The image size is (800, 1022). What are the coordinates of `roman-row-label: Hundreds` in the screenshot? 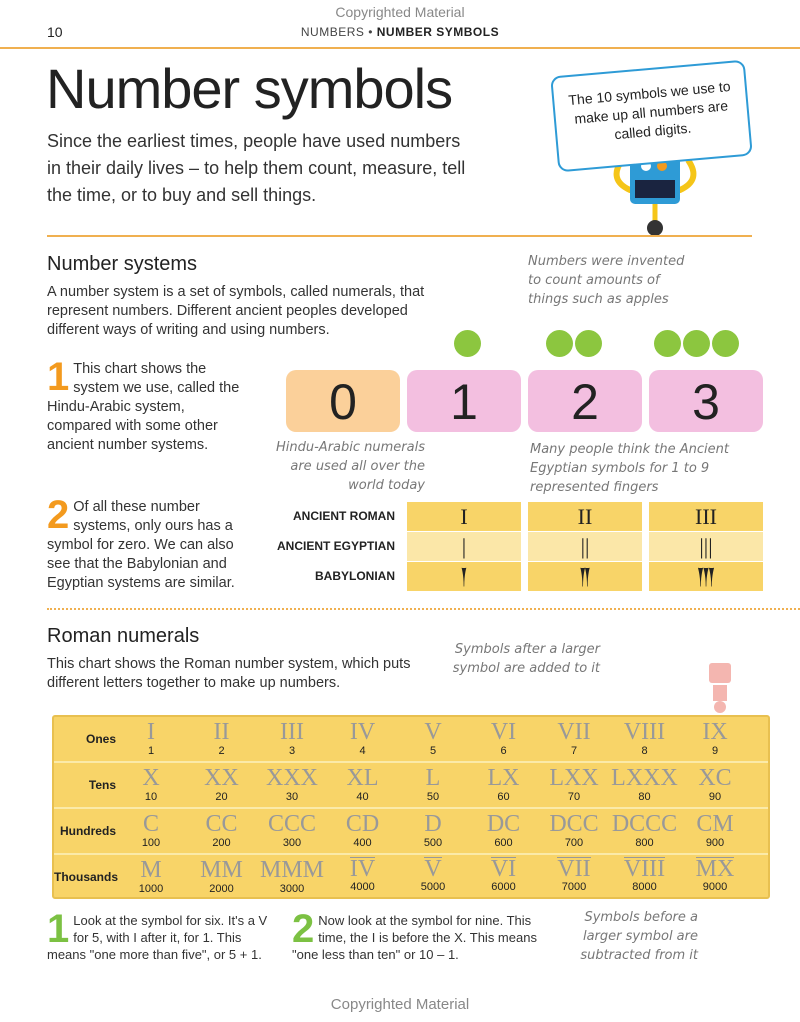 It's located at (87, 831).